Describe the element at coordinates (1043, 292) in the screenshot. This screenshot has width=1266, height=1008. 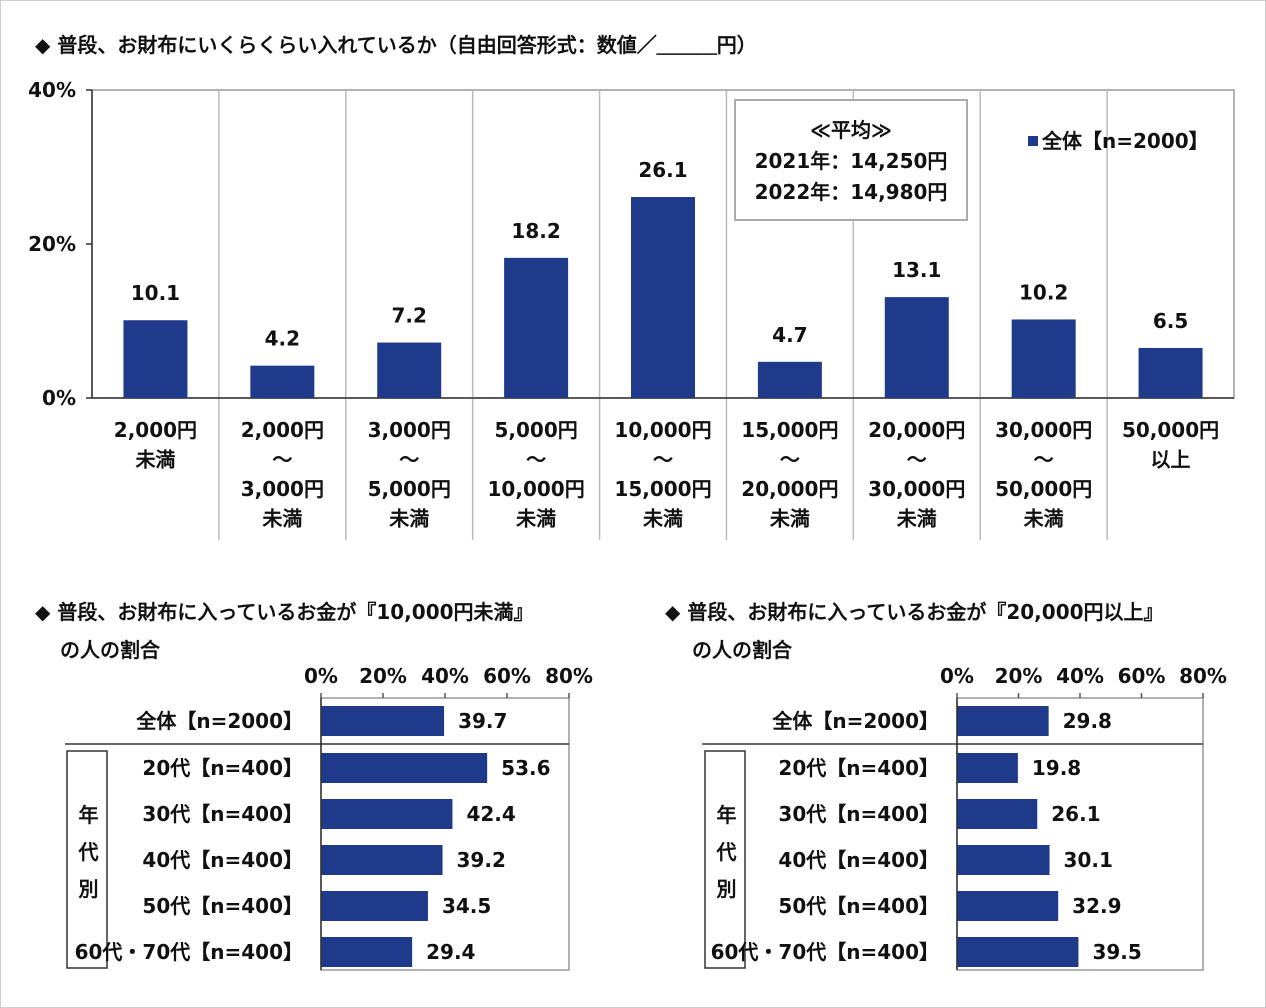
I see `value-label: 10.2` at that location.